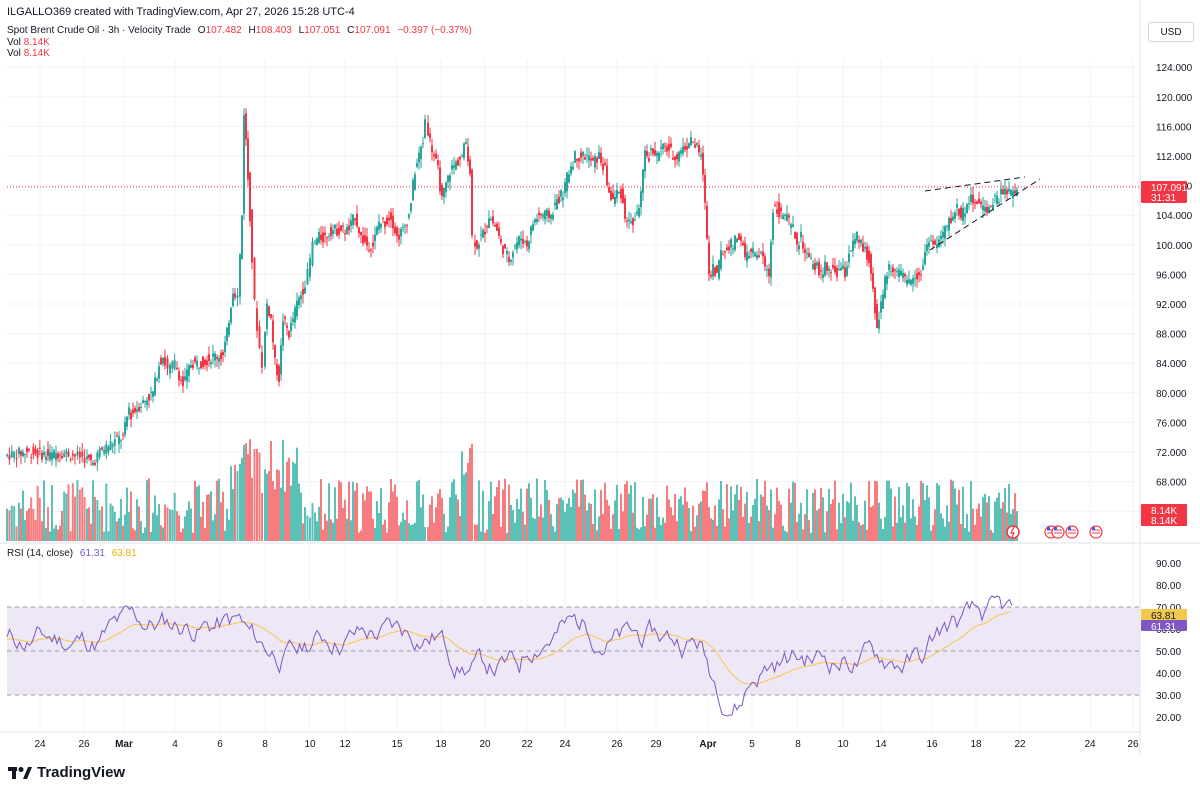 The height and width of the screenshot is (794, 1200). What do you see at coordinates (1171, 364) in the screenshot?
I see `price-tick-label: 84.000` at bounding box center [1171, 364].